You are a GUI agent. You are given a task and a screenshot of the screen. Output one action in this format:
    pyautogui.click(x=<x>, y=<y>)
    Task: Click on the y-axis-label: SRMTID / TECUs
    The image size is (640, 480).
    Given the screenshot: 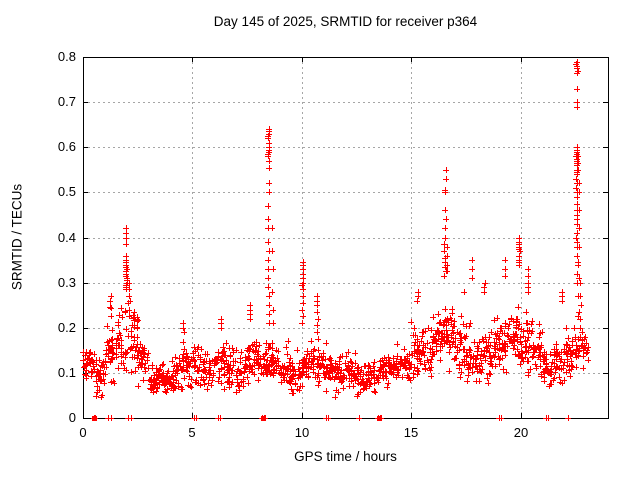 What is the action you would take?
    pyautogui.click(x=17, y=237)
    